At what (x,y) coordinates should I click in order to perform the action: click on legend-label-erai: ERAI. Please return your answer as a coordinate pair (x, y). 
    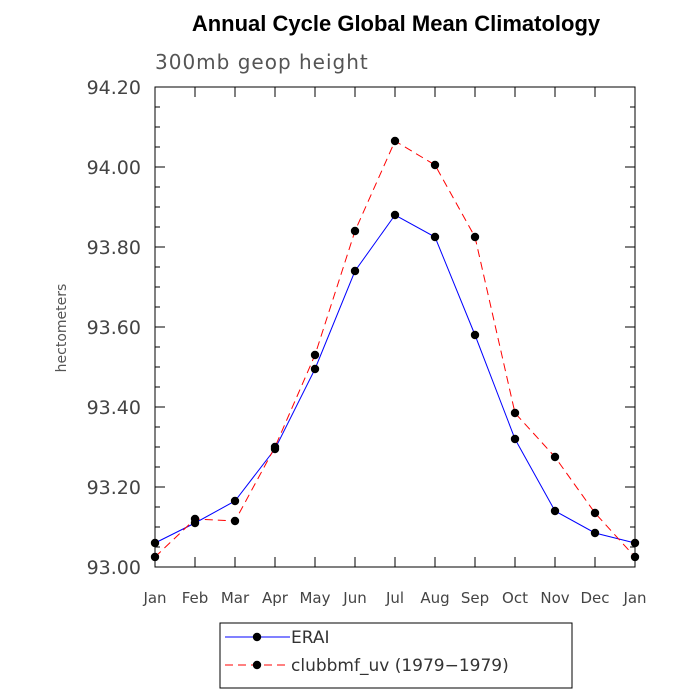
    Looking at the image, I should click on (310, 638).